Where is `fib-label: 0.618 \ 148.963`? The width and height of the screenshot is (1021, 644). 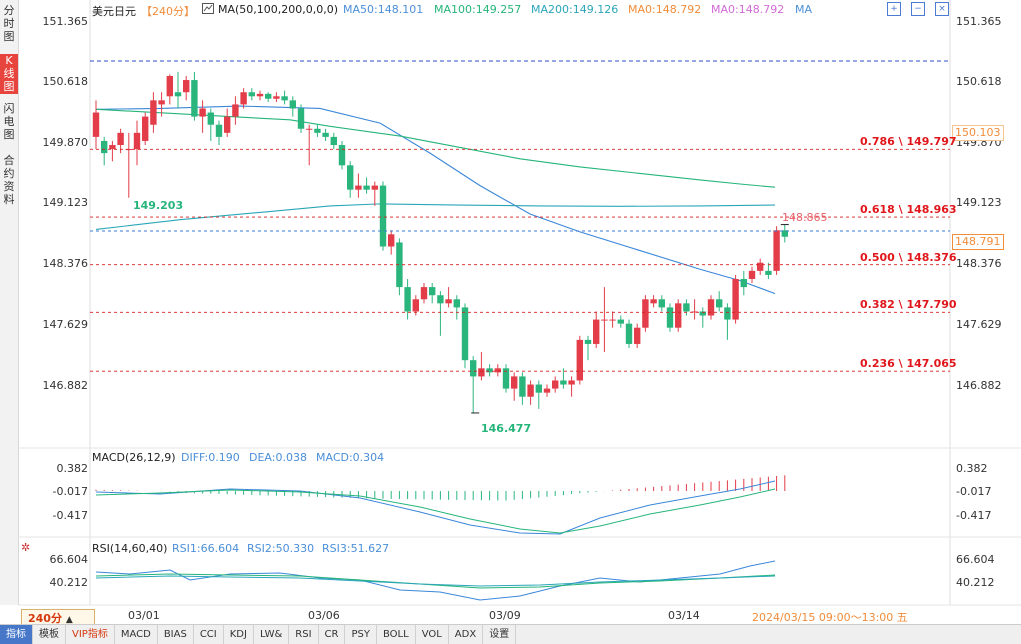
fib-label: 0.618 \ 148.963 is located at coordinates (908, 209).